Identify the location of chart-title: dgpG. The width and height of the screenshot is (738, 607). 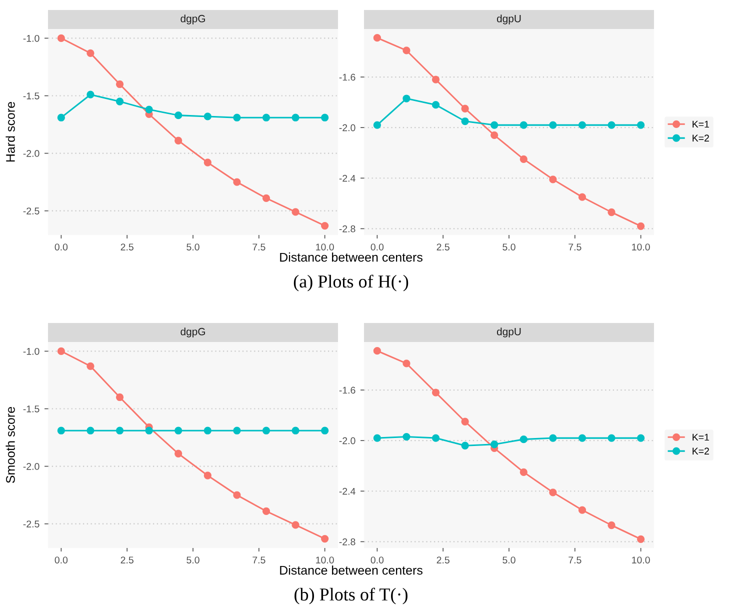
(192, 19).